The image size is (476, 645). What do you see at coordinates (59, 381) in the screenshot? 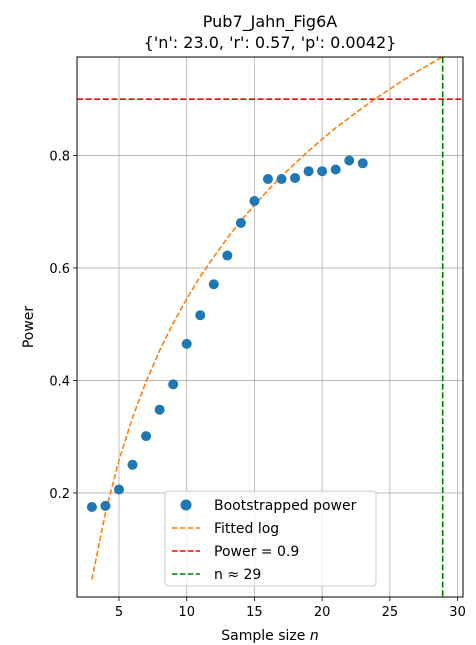
I see `y-tick-label-0.4: 0.4` at bounding box center [59, 381].